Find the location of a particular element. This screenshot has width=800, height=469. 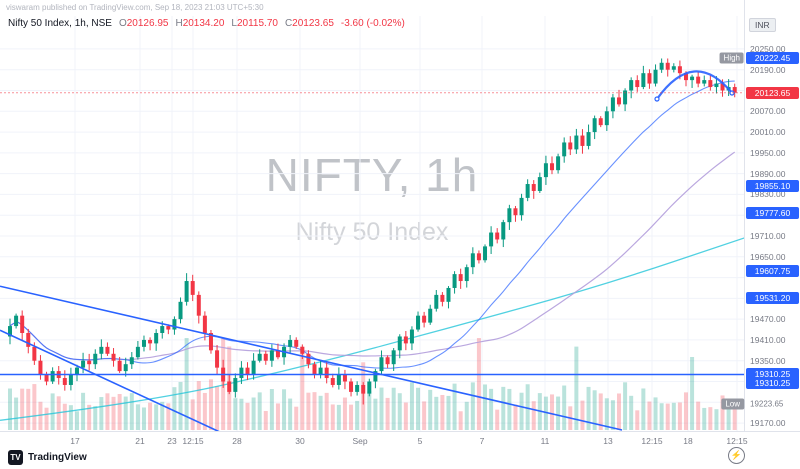

arc-anchor is located at coordinates (657, 99).